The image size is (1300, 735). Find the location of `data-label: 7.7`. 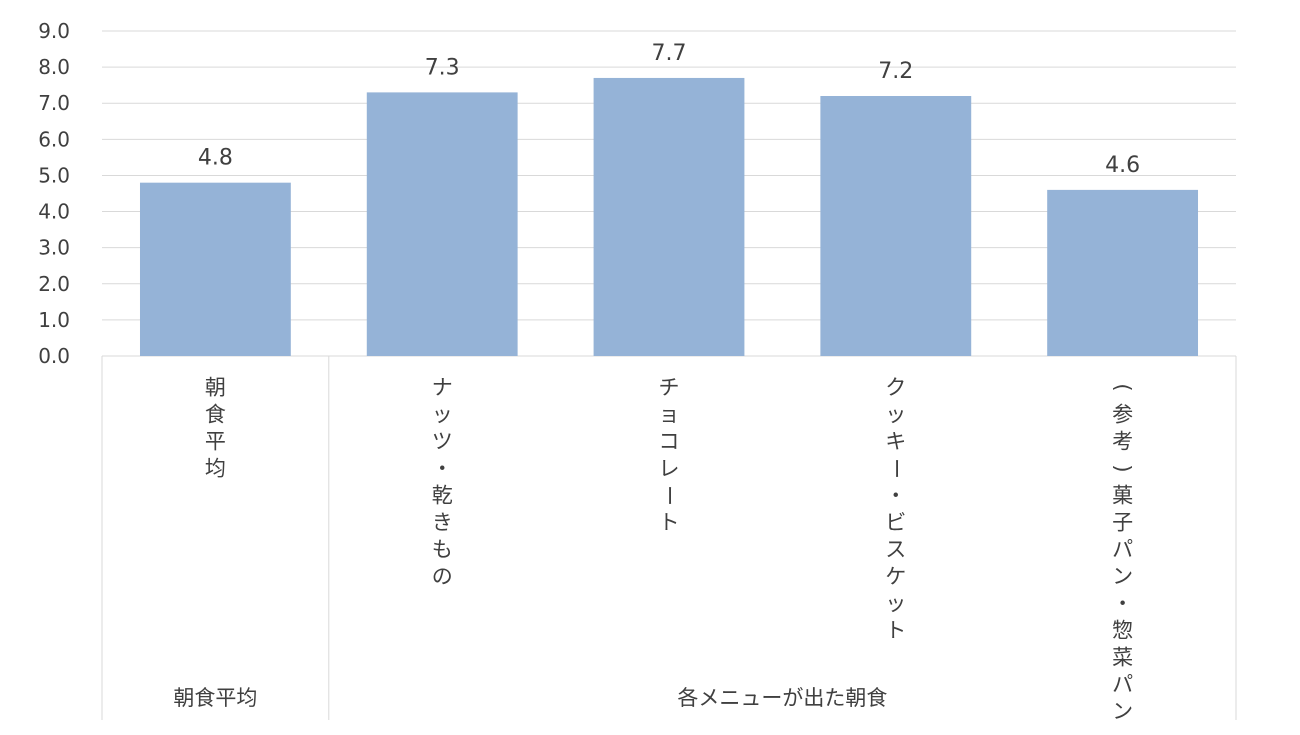

data-label: 7.7 is located at coordinates (669, 53).